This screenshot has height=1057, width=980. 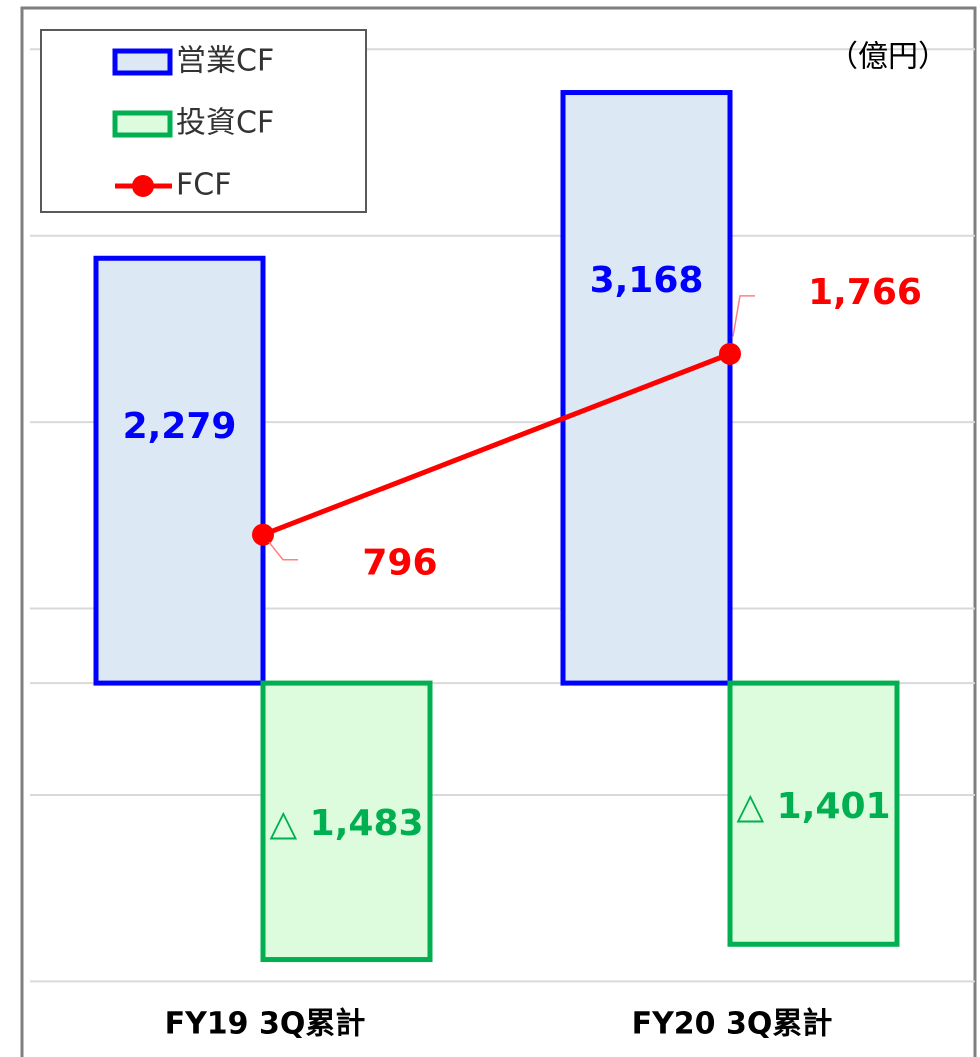 I want to click on data-label: 2,279, so click(x=180, y=426).